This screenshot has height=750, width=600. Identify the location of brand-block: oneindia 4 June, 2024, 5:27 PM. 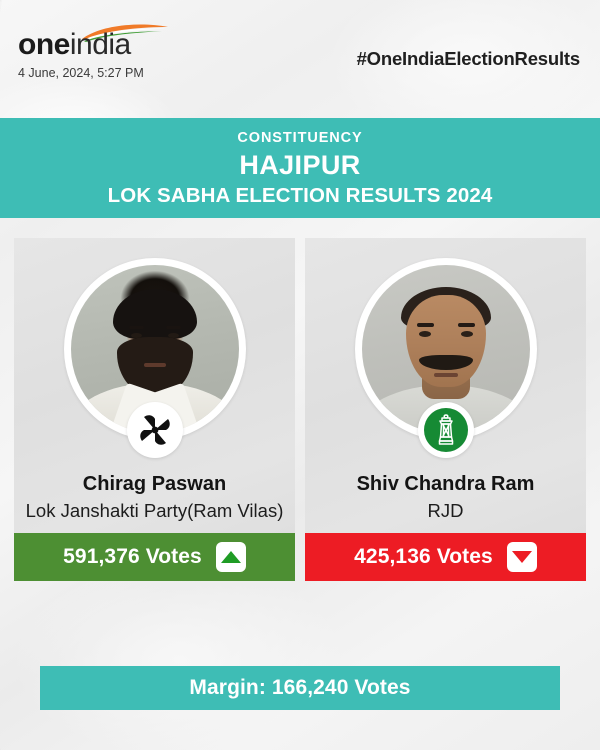
(123, 51).